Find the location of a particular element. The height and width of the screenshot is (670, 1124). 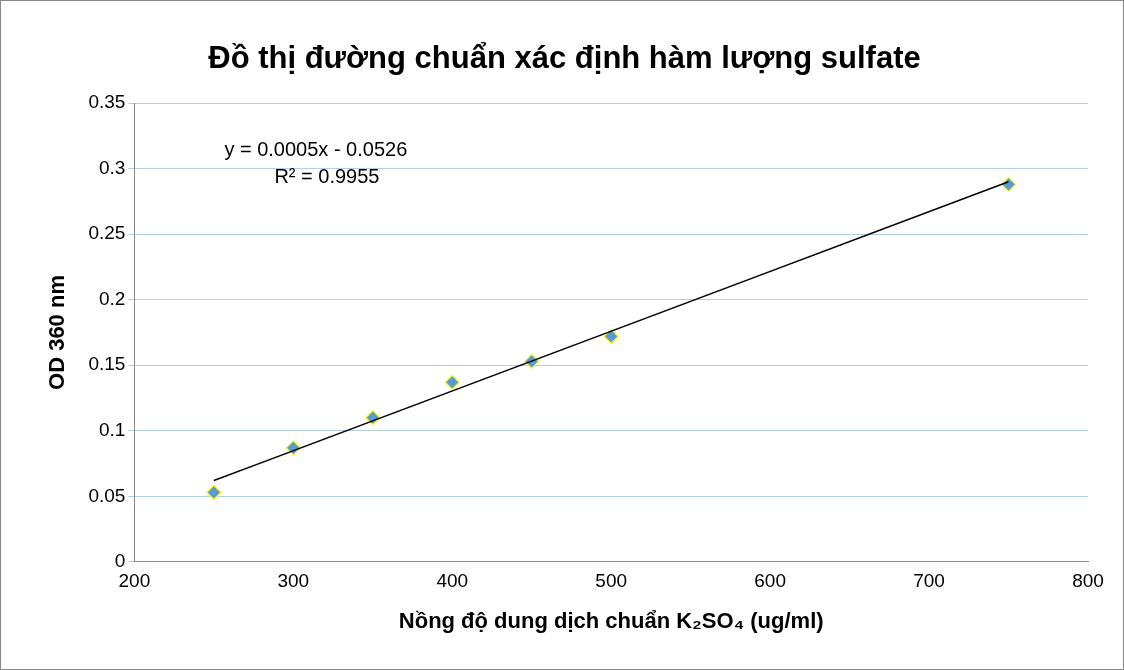

x-tick-label: 700 is located at coordinates (929, 581).